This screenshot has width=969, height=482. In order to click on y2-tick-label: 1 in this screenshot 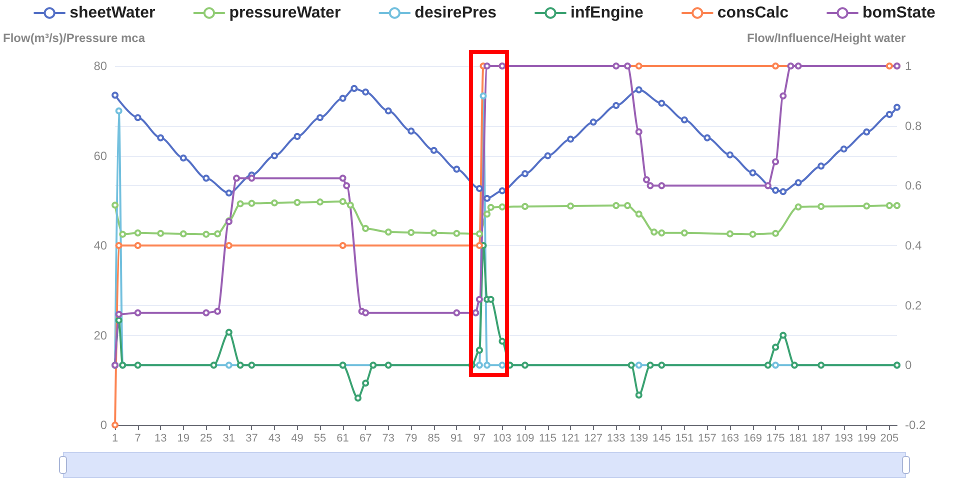, I will do `click(908, 66)`.